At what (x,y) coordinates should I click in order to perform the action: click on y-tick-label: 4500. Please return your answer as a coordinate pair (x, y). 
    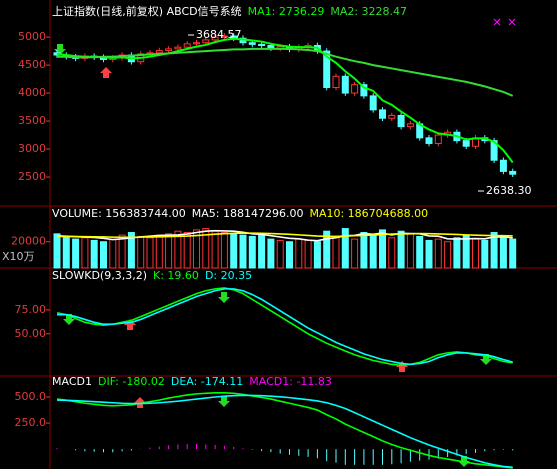
    Looking at the image, I should click on (32, 64).